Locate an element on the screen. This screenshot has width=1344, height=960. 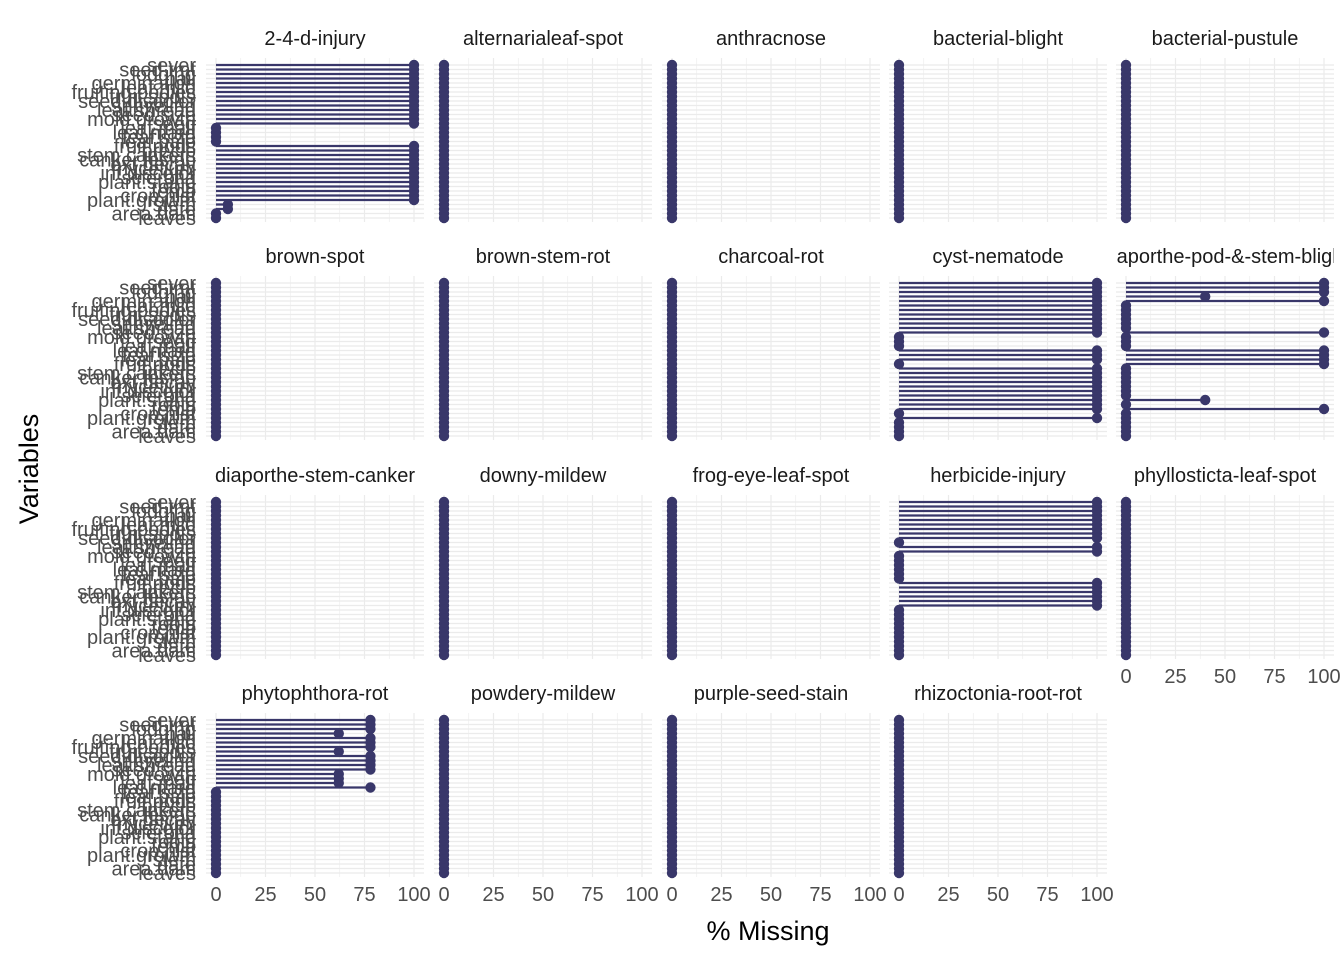
y-tick-label: mold.growth is located at coordinates (141, 775).